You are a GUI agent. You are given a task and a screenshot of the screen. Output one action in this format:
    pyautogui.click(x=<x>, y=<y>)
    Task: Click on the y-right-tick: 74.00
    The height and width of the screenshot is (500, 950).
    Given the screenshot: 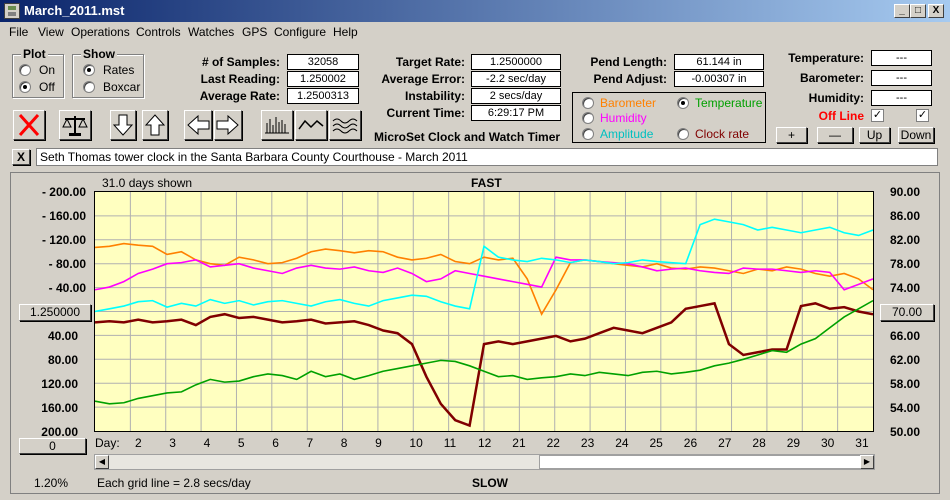 What is the action you would take?
    pyautogui.click(x=905, y=288)
    